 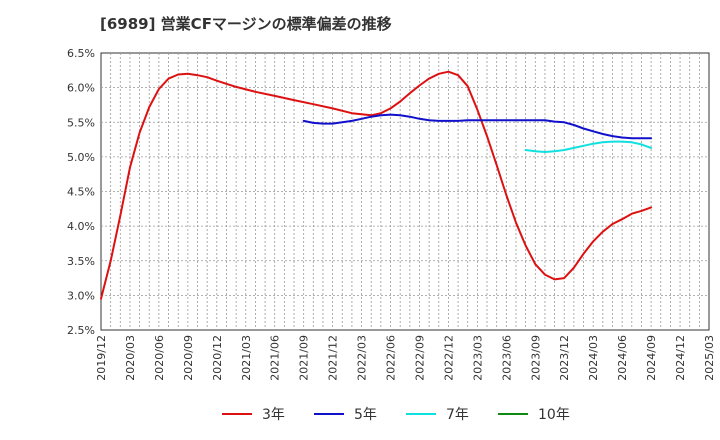 What do you see at coordinates (593, 358) in the screenshot?
I see `x-tick-label: 2024/03` at bounding box center [593, 358].